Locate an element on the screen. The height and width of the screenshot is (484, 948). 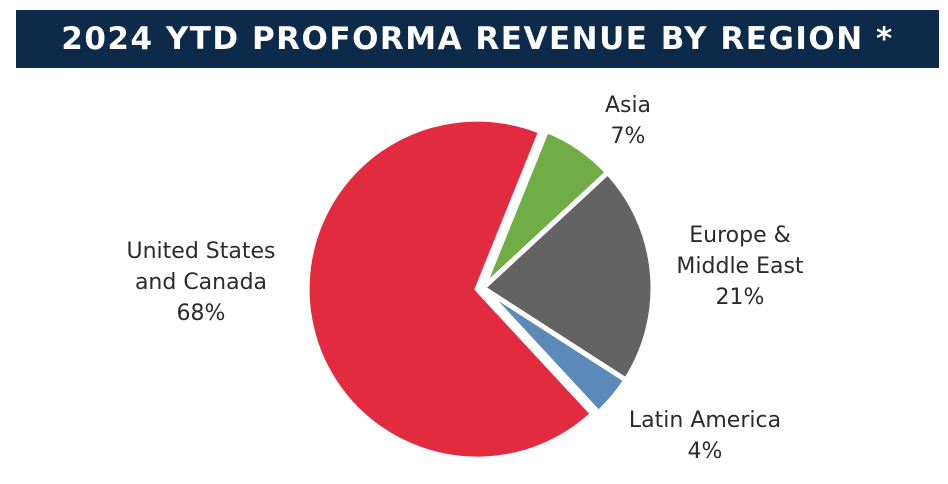
slice-value-label: 7% is located at coordinates (628, 136).